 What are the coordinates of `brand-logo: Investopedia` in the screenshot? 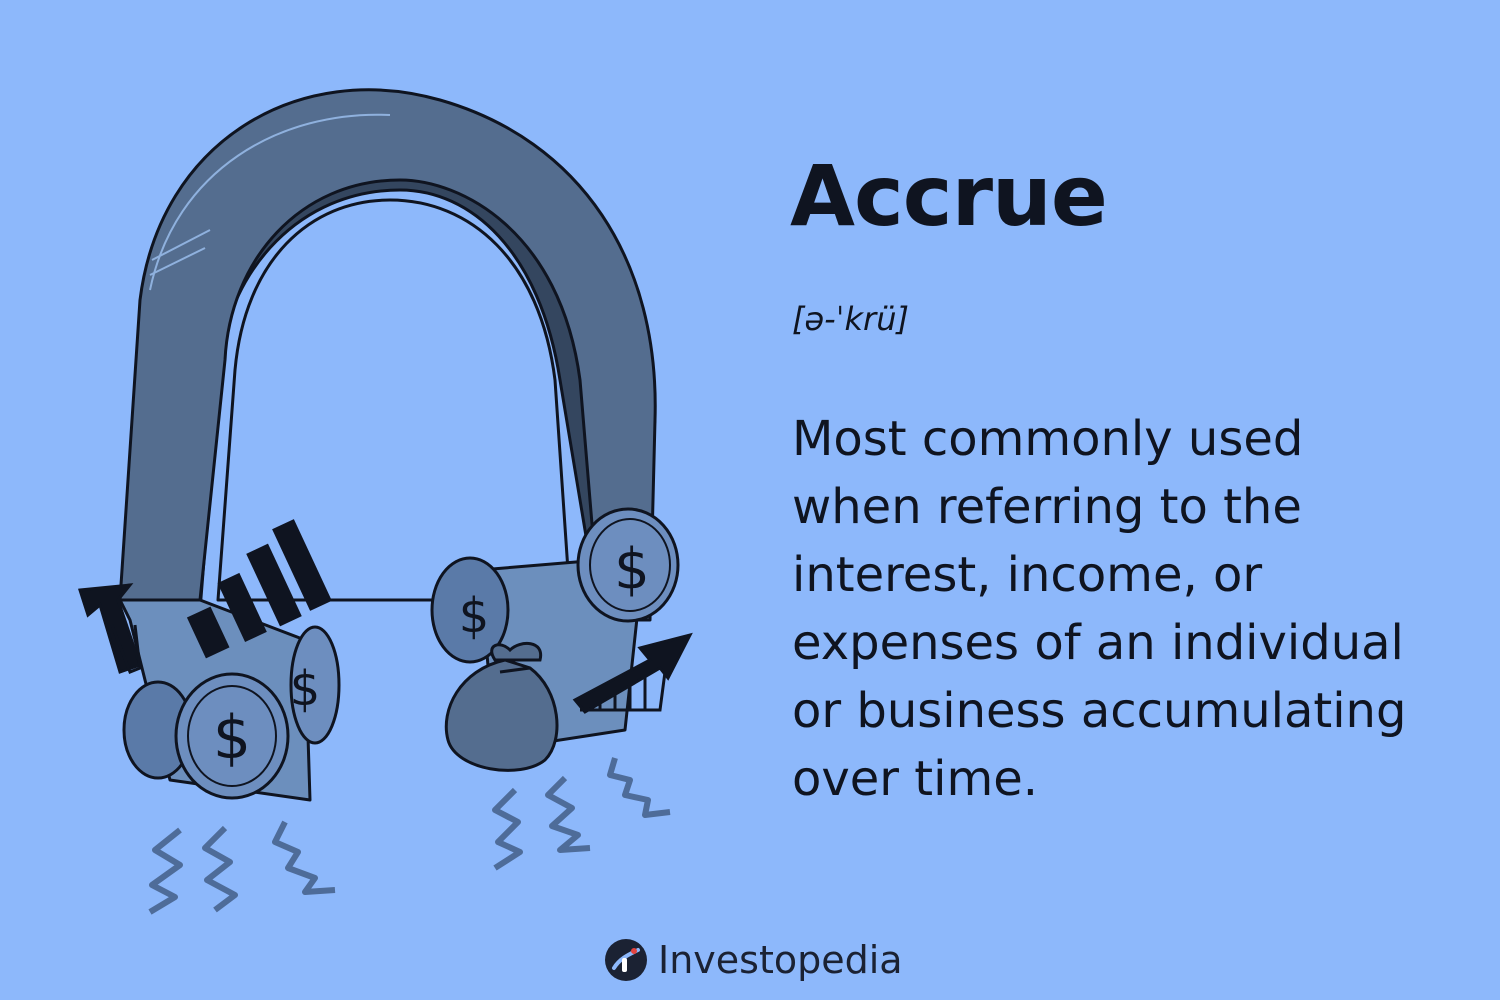 It's located at (753, 960).